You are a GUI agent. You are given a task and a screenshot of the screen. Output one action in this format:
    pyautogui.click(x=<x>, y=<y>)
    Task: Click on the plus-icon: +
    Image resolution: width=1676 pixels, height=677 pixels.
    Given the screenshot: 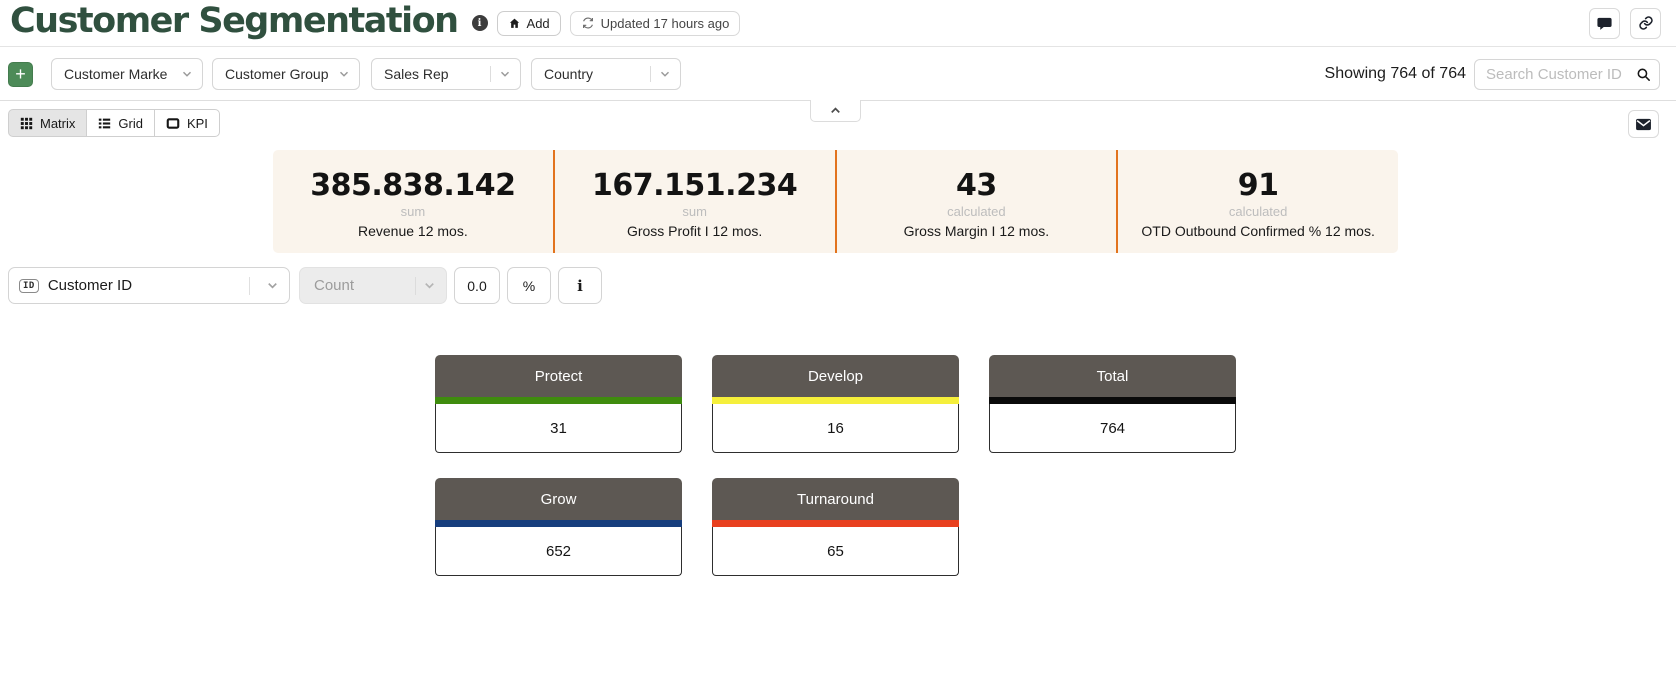 What is the action you would take?
    pyautogui.click(x=20, y=74)
    